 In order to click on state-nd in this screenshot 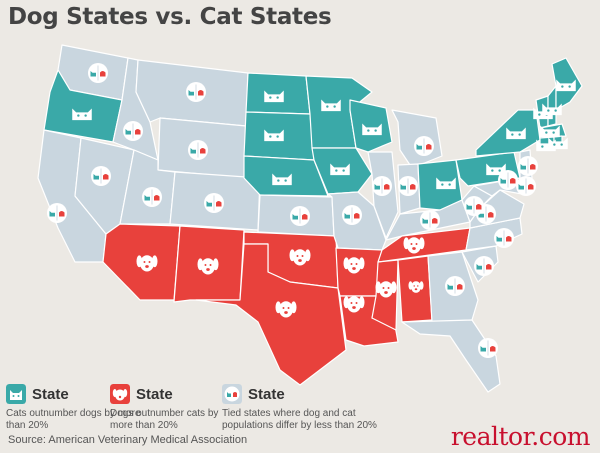, I will do `click(278, 93)`.